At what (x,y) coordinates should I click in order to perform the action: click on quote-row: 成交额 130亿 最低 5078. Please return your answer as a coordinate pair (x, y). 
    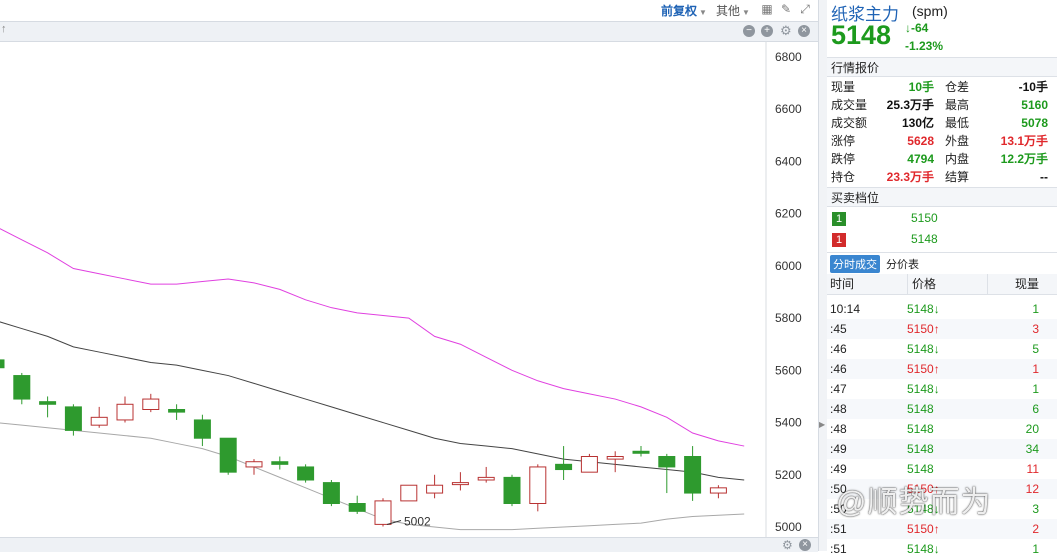
    Looking at the image, I should click on (942, 123).